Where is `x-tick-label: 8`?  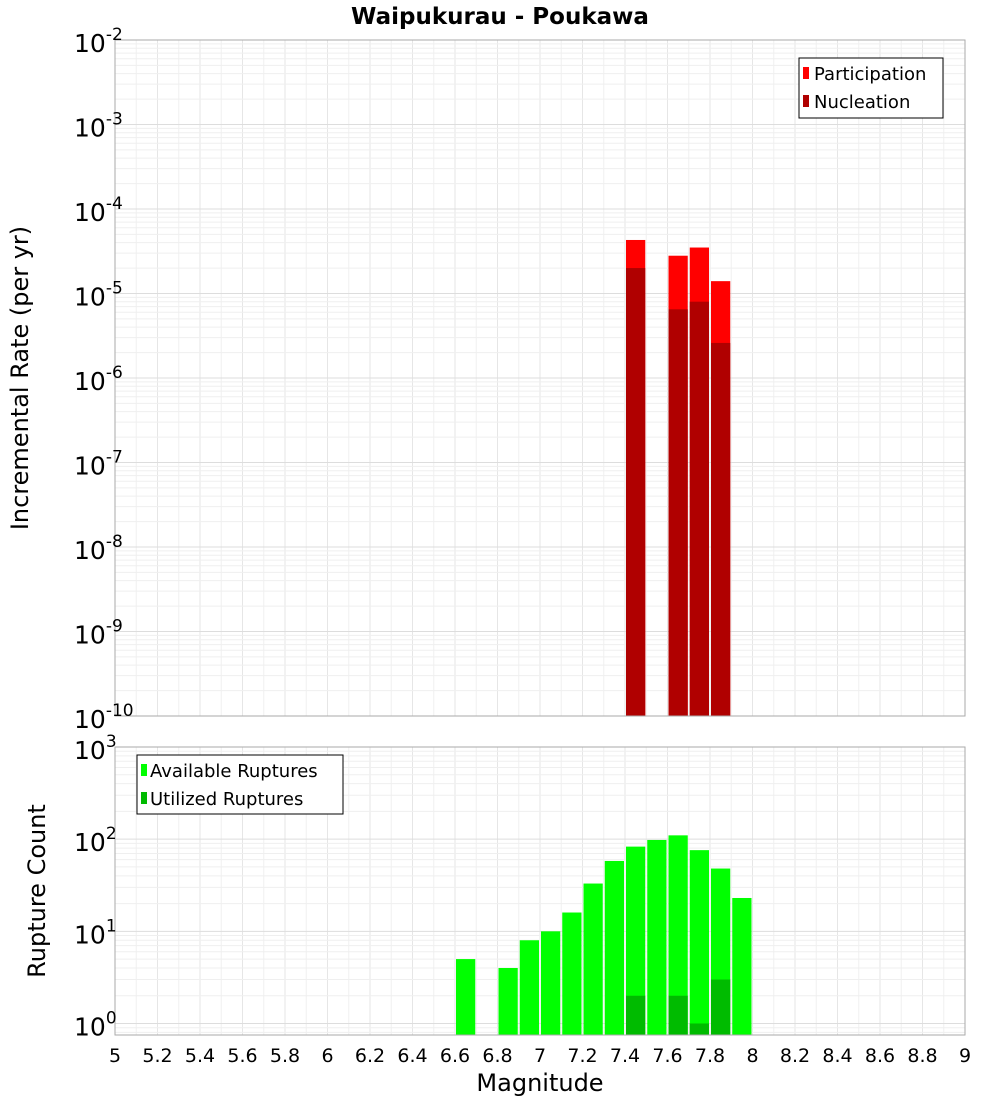
x-tick-label: 8 is located at coordinates (752, 1056).